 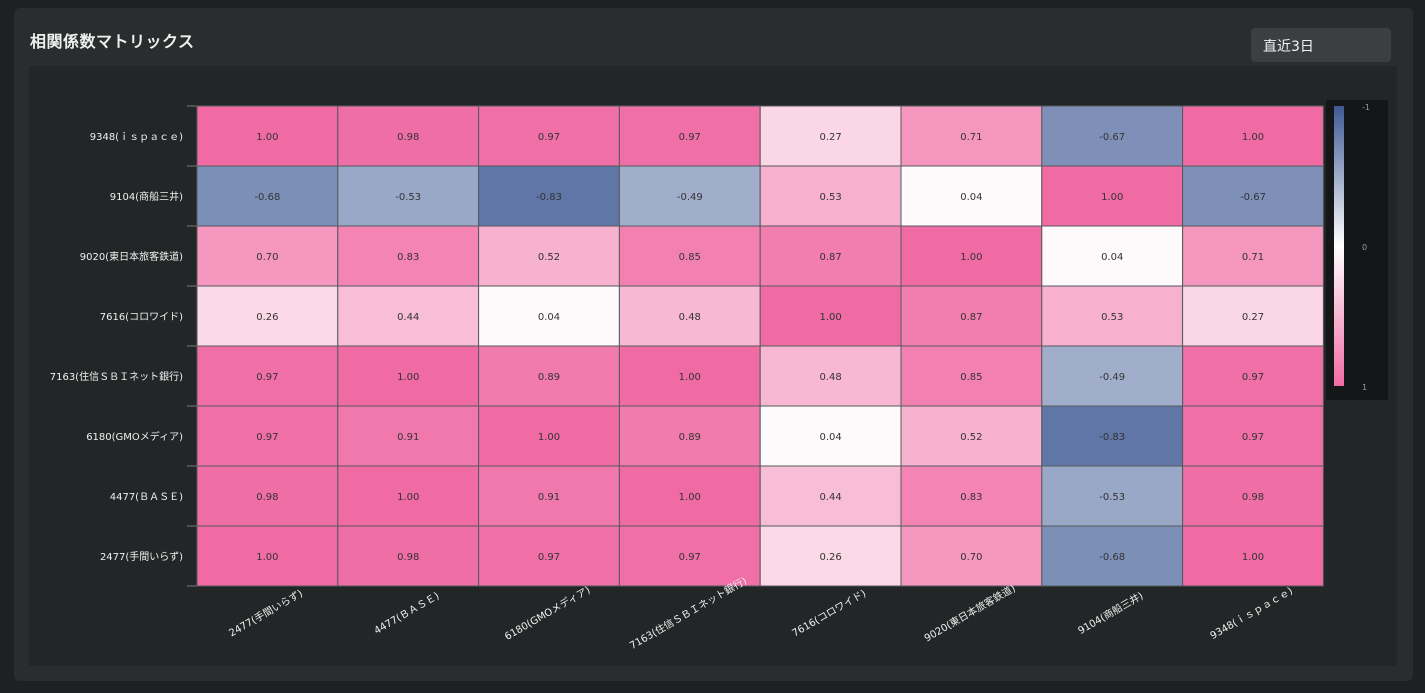 What do you see at coordinates (1364, 387) in the screenshot?
I see `colorbar-tick-label: 1` at bounding box center [1364, 387].